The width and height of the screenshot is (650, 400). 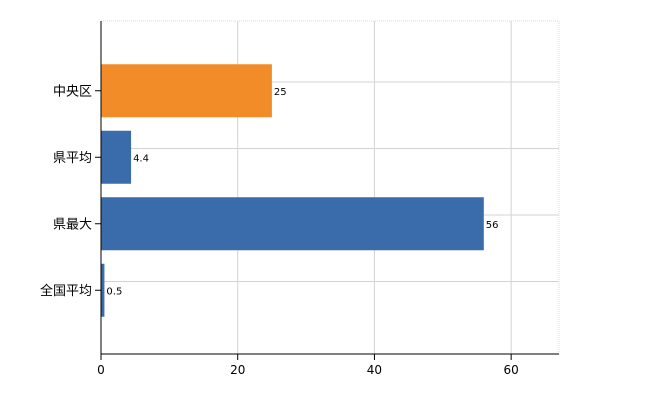 I want to click on data-label: 25, so click(x=280, y=92).